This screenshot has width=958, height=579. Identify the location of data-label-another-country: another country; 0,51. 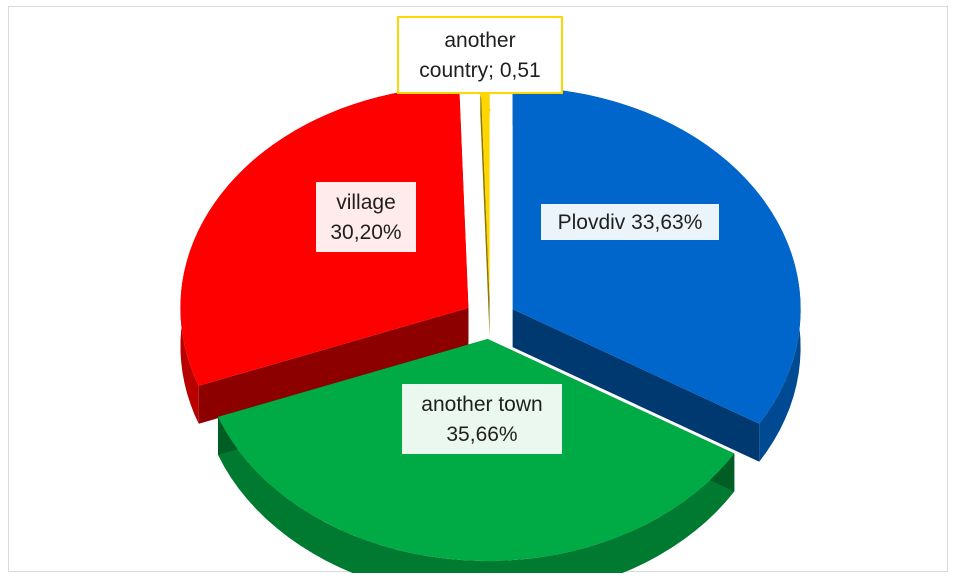
(480, 55).